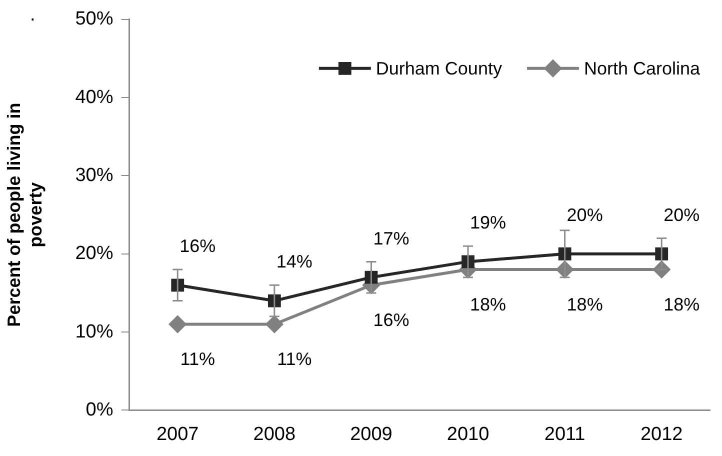 This screenshot has width=722, height=456. I want to click on x-tick-label: 2012, so click(661, 434).